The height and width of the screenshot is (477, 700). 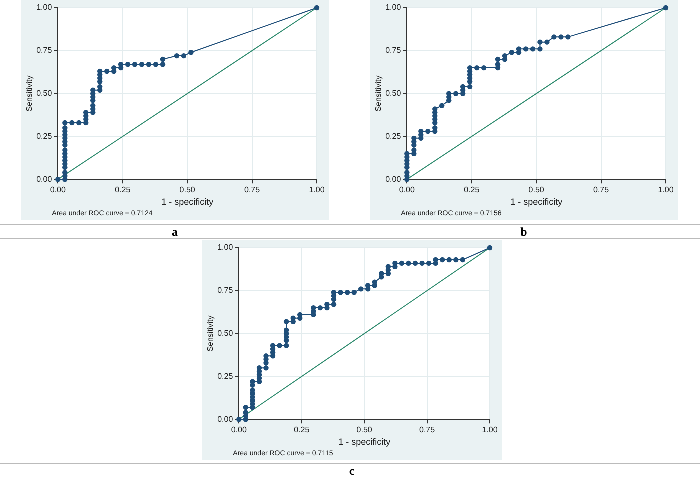 I want to click on text: b, so click(x=524, y=232).